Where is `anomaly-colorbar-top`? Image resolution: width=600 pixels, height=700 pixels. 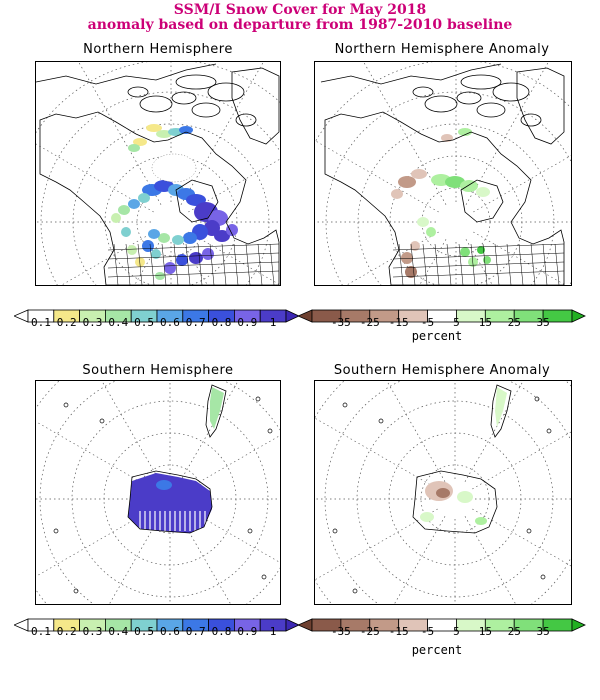 anomaly-colorbar-top is located at coordinates (442, 316).